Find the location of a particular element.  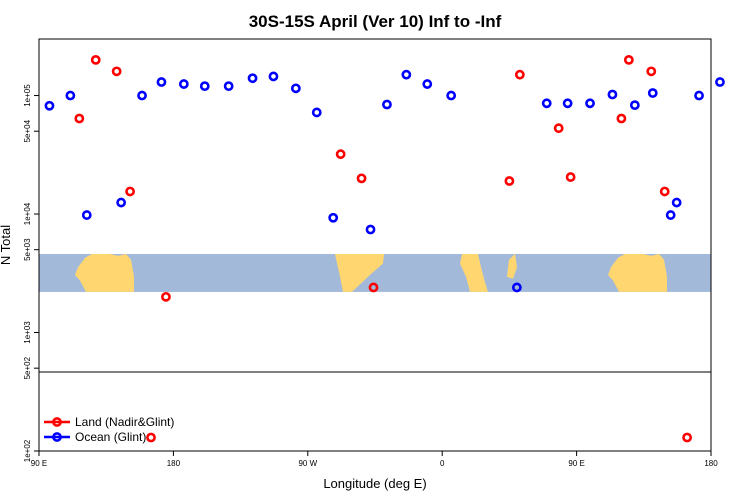

y-tick-label: 5e+04 is located at coordinates (27, 130).